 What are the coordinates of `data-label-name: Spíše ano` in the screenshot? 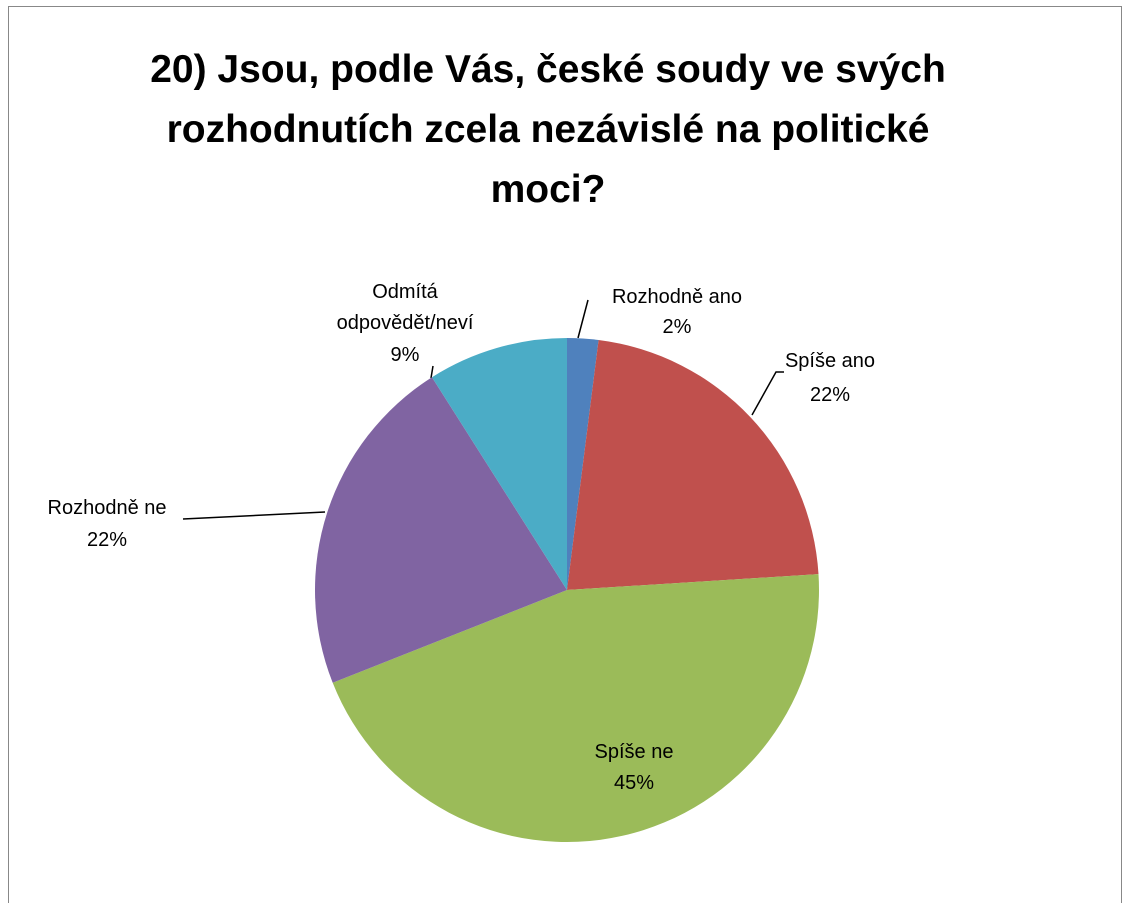 It's located at (830, 361).